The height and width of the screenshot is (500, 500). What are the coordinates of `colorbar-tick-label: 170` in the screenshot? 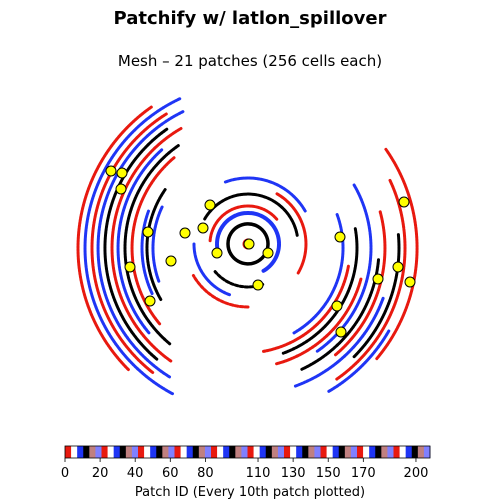 It's located at (363, 473).